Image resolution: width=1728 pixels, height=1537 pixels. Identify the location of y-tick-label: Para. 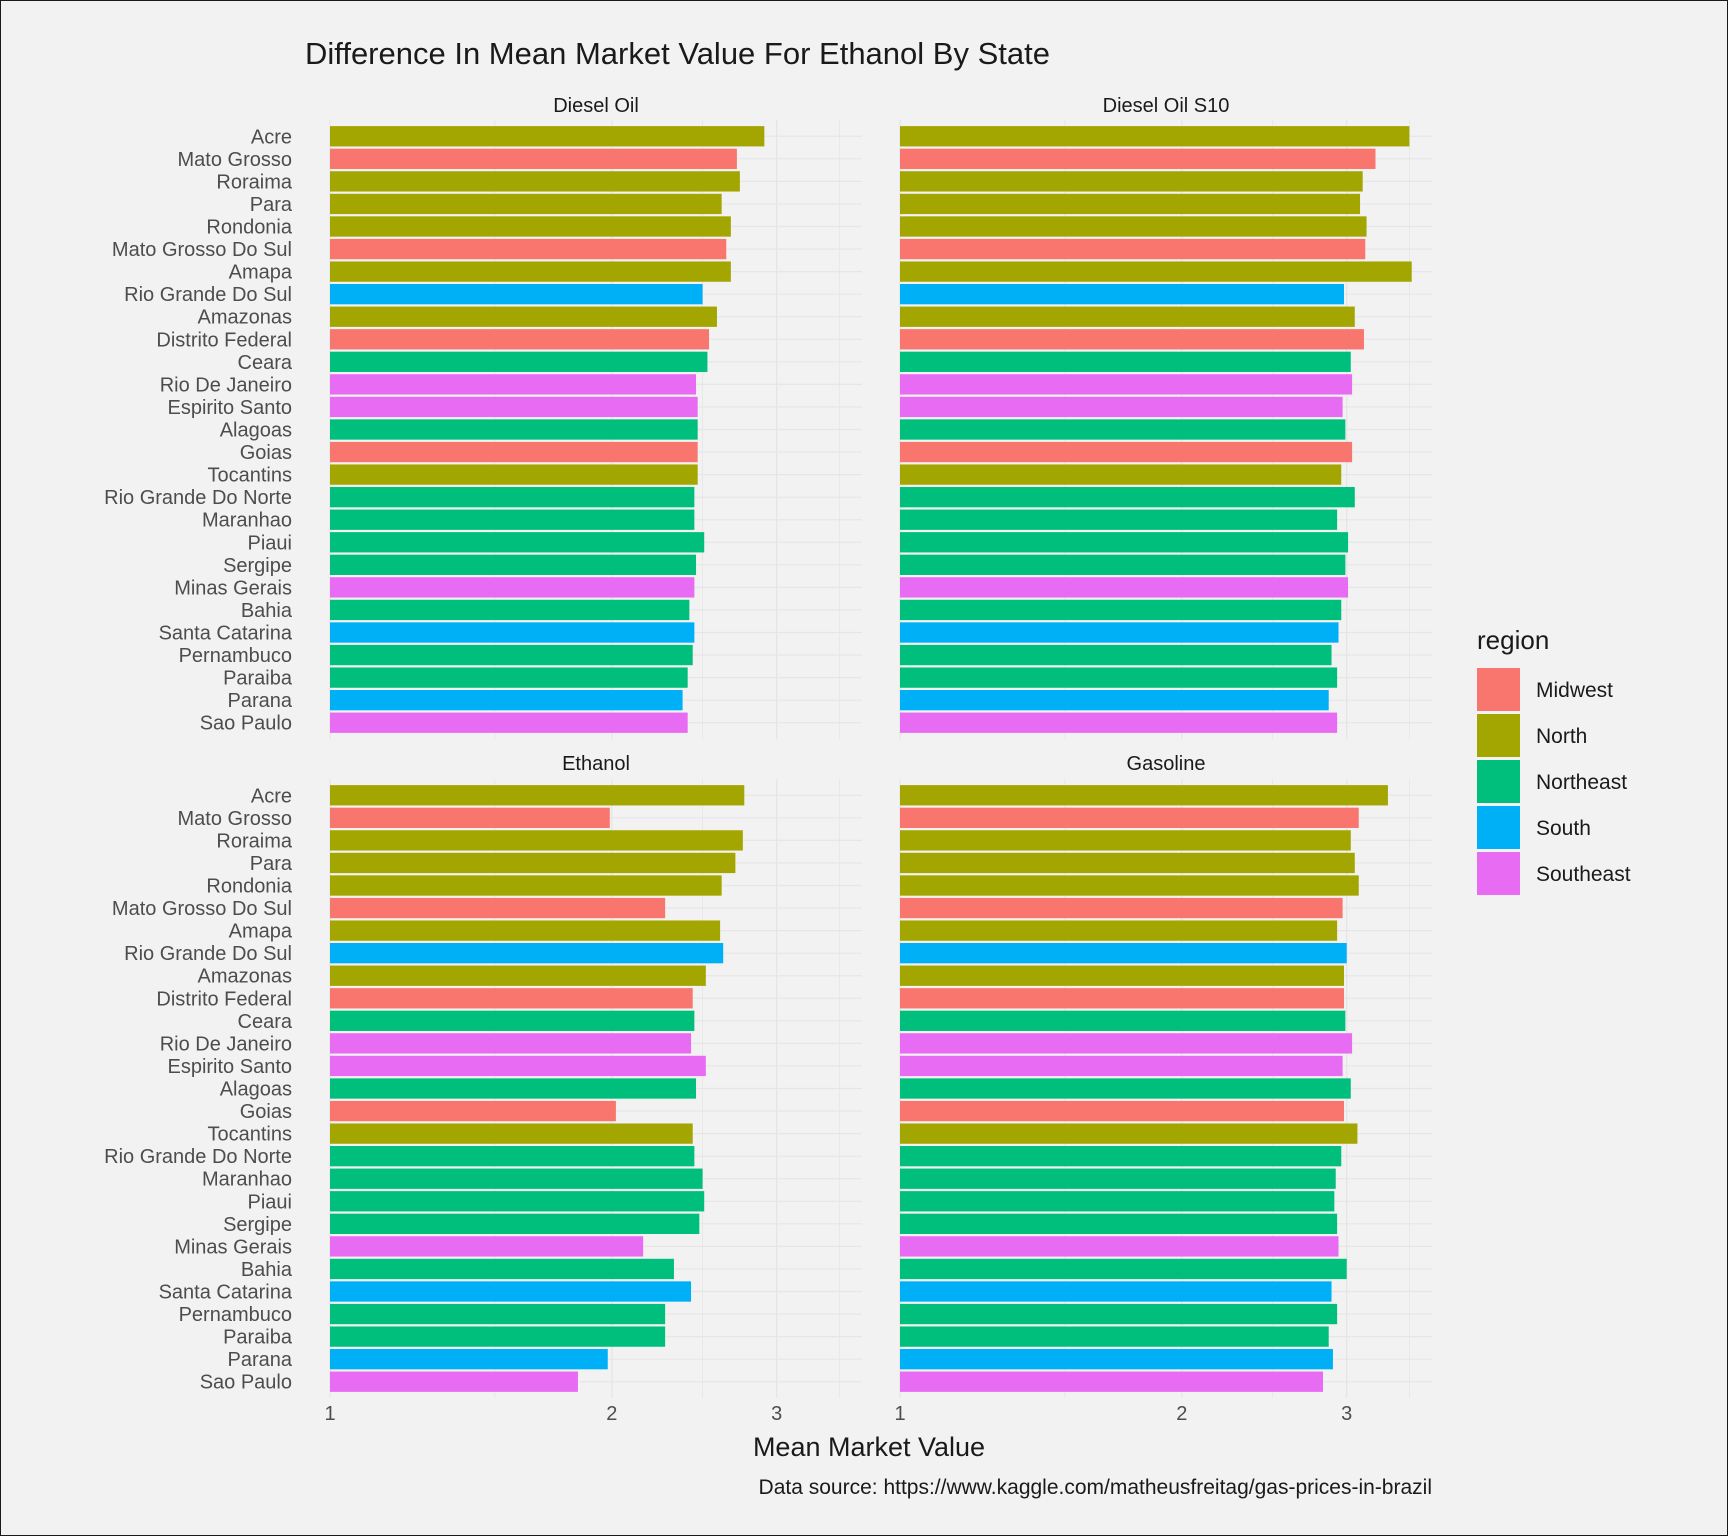
(271, 205).